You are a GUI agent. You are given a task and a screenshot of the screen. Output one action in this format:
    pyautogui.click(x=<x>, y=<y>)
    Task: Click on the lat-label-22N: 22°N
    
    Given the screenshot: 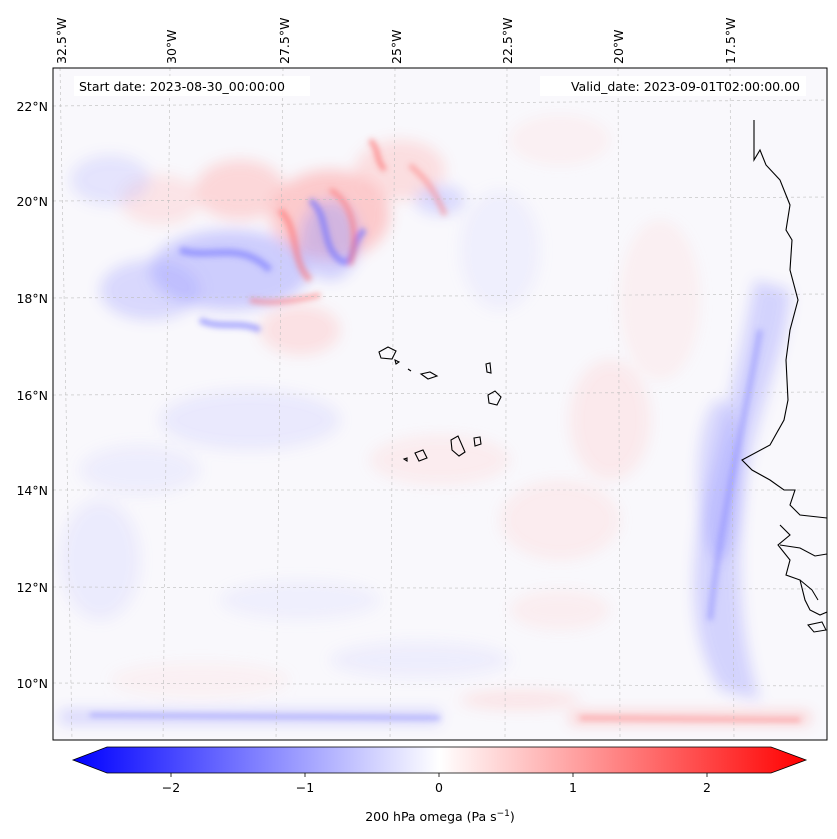 What is the action you would take?
    pyautogui.click(x=32, y=106)
    